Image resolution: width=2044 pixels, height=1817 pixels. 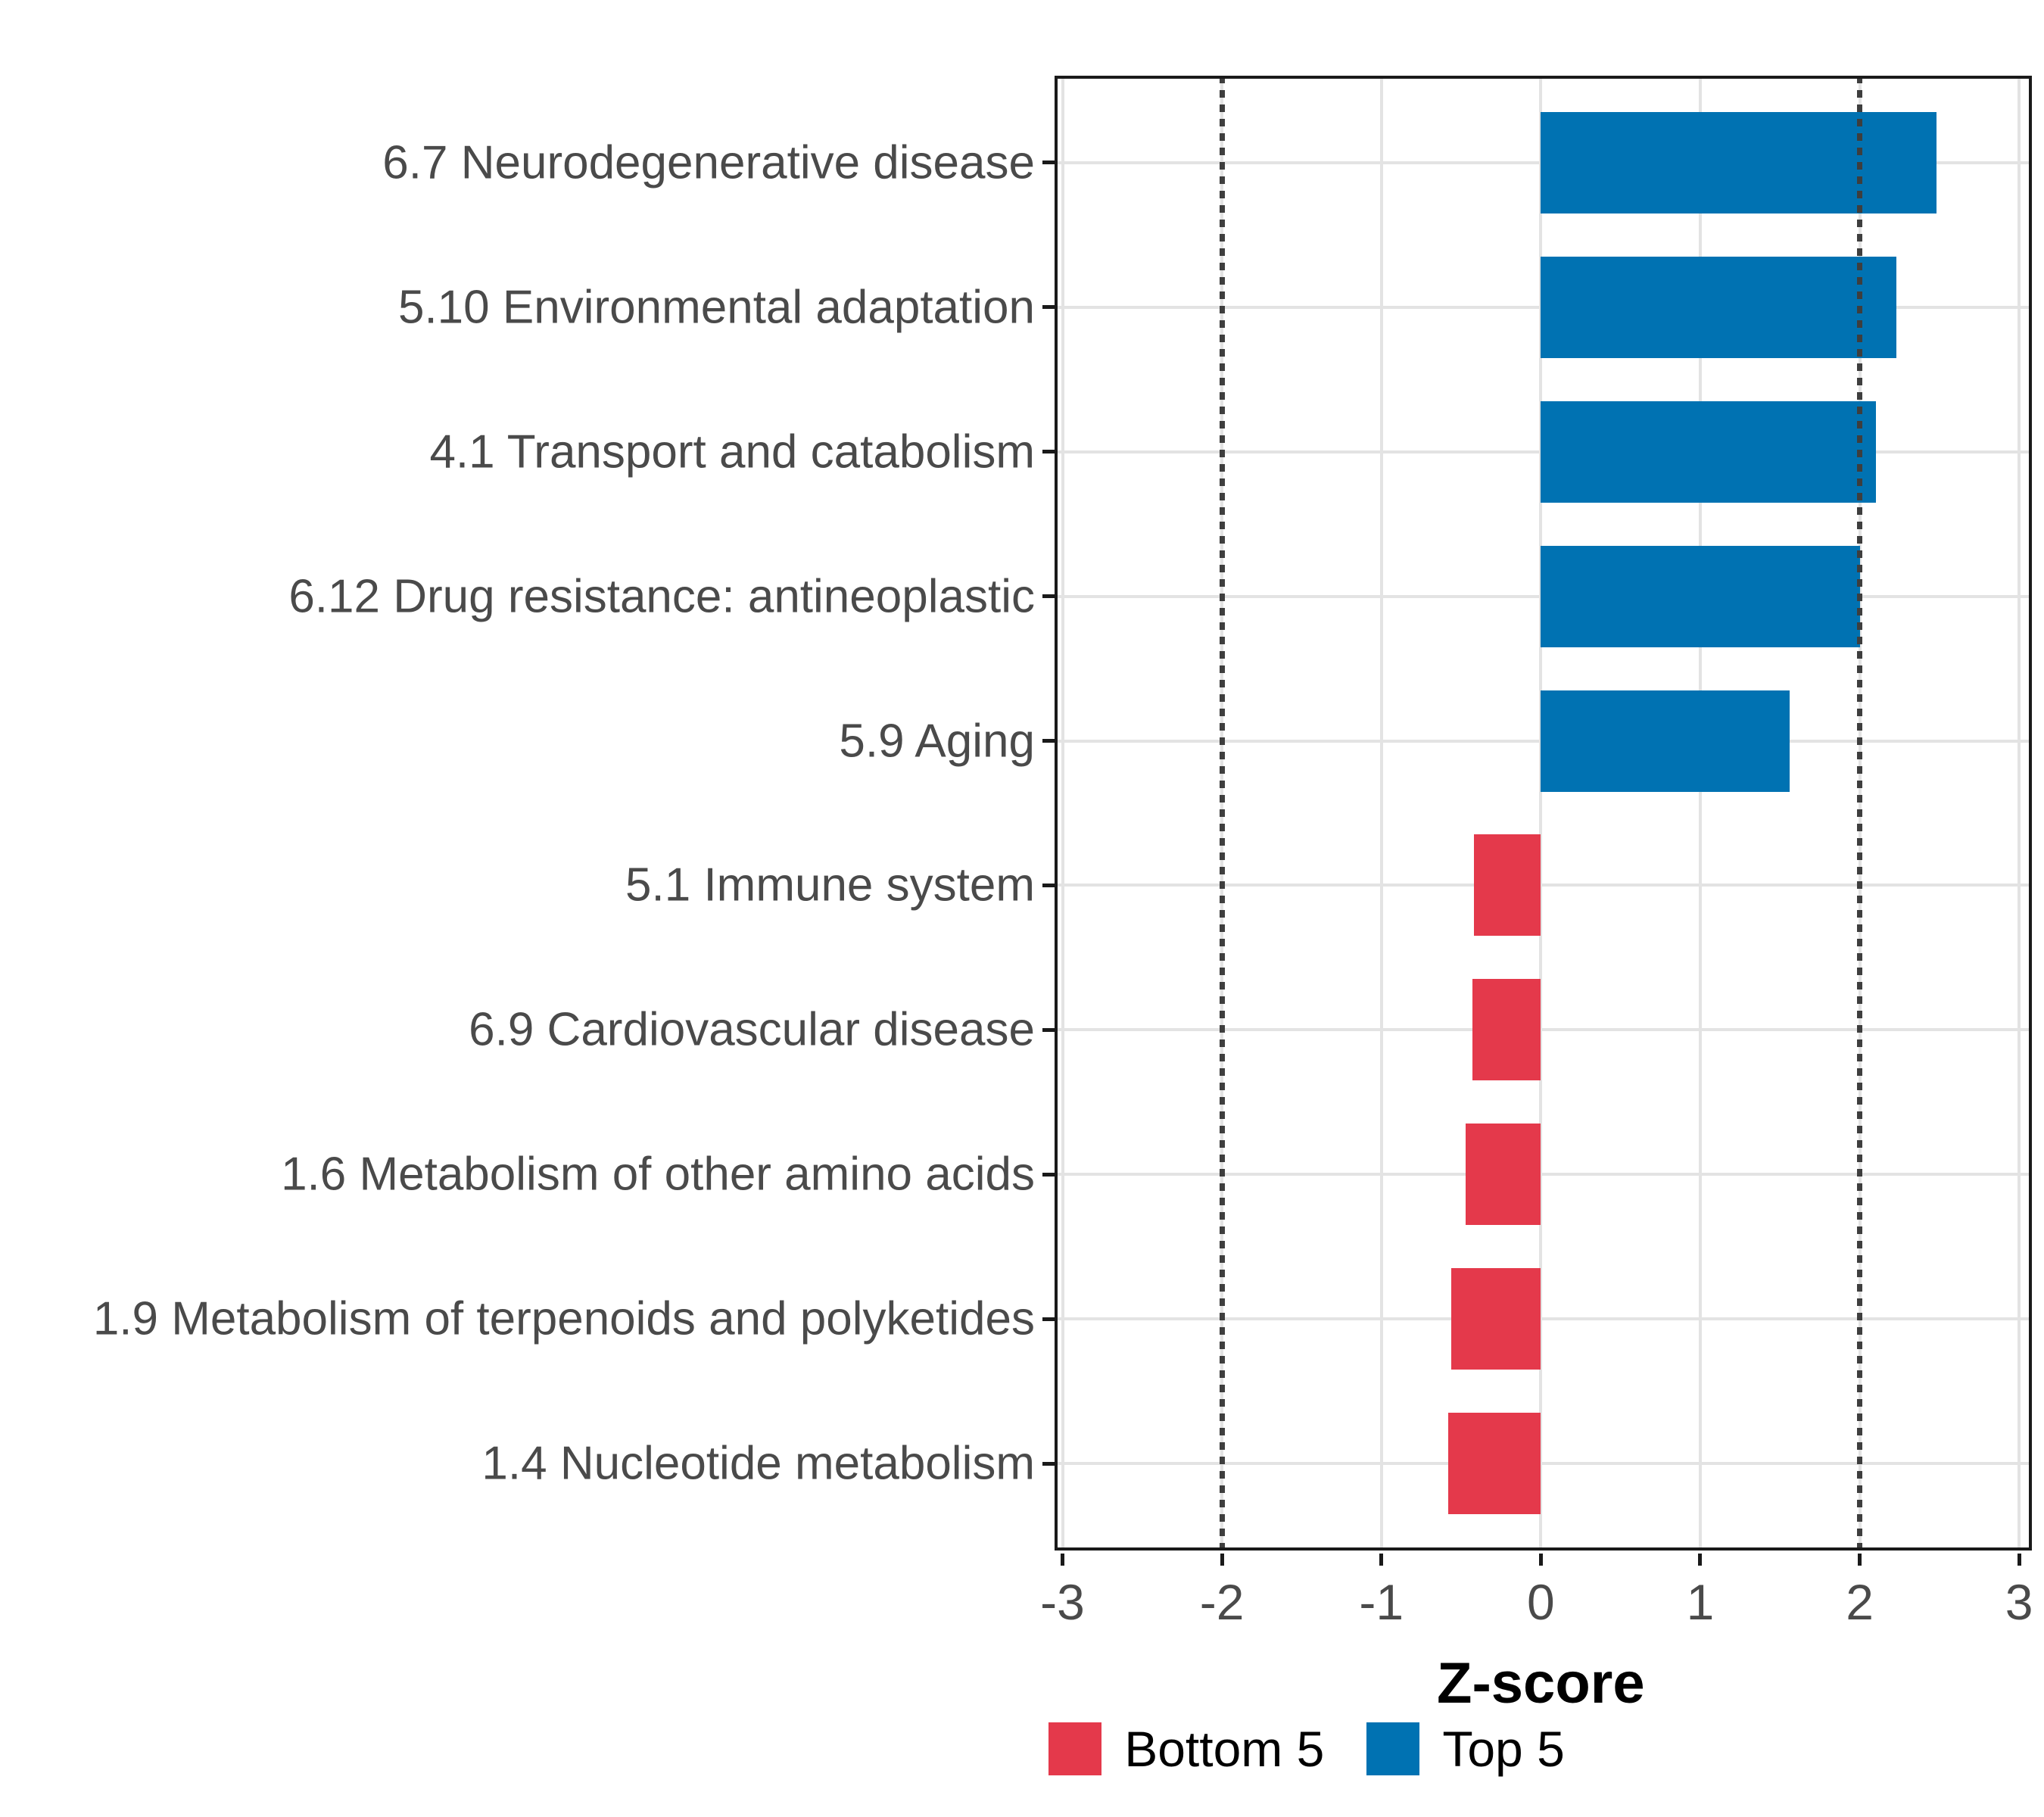 What do you see at coordinates (1062, 1602) in the screenshot?
I see `x-tick-label: -3` at bounding box center [1062, 1602].